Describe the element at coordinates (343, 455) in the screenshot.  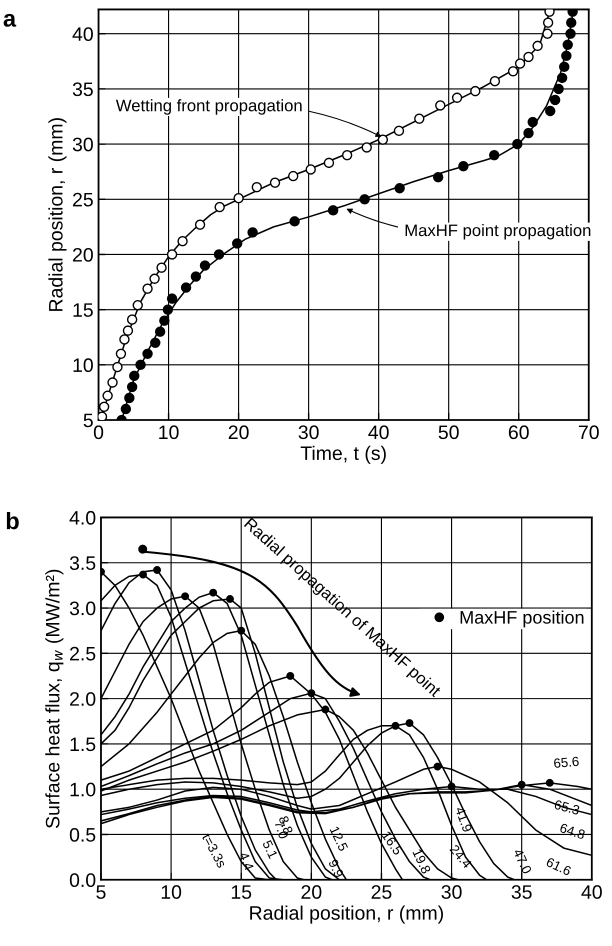
I see `x-axis-title: Time, t (s)` at that location.